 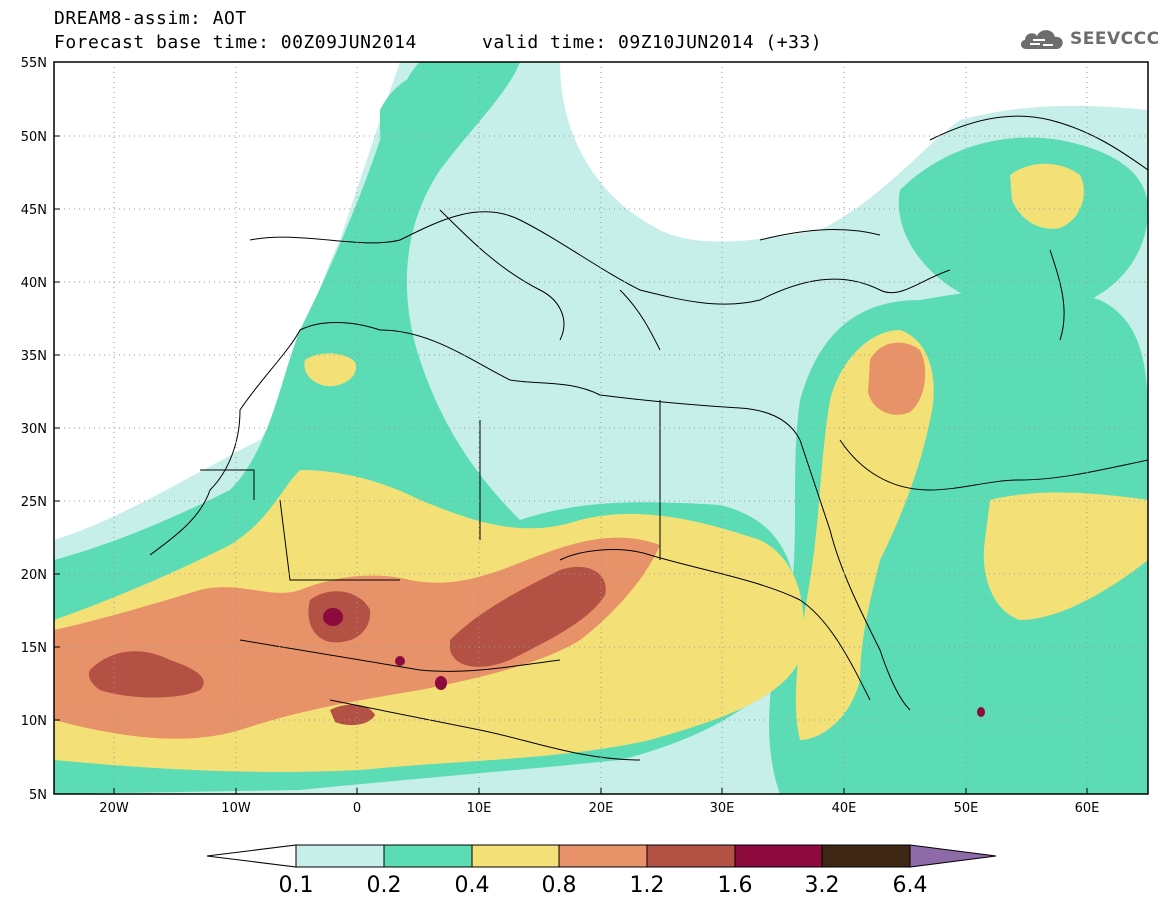 What do you see at coordinates (34, 63) in the screenshot?
I see `lat-label: 55N` at bounding box center [34, 63].